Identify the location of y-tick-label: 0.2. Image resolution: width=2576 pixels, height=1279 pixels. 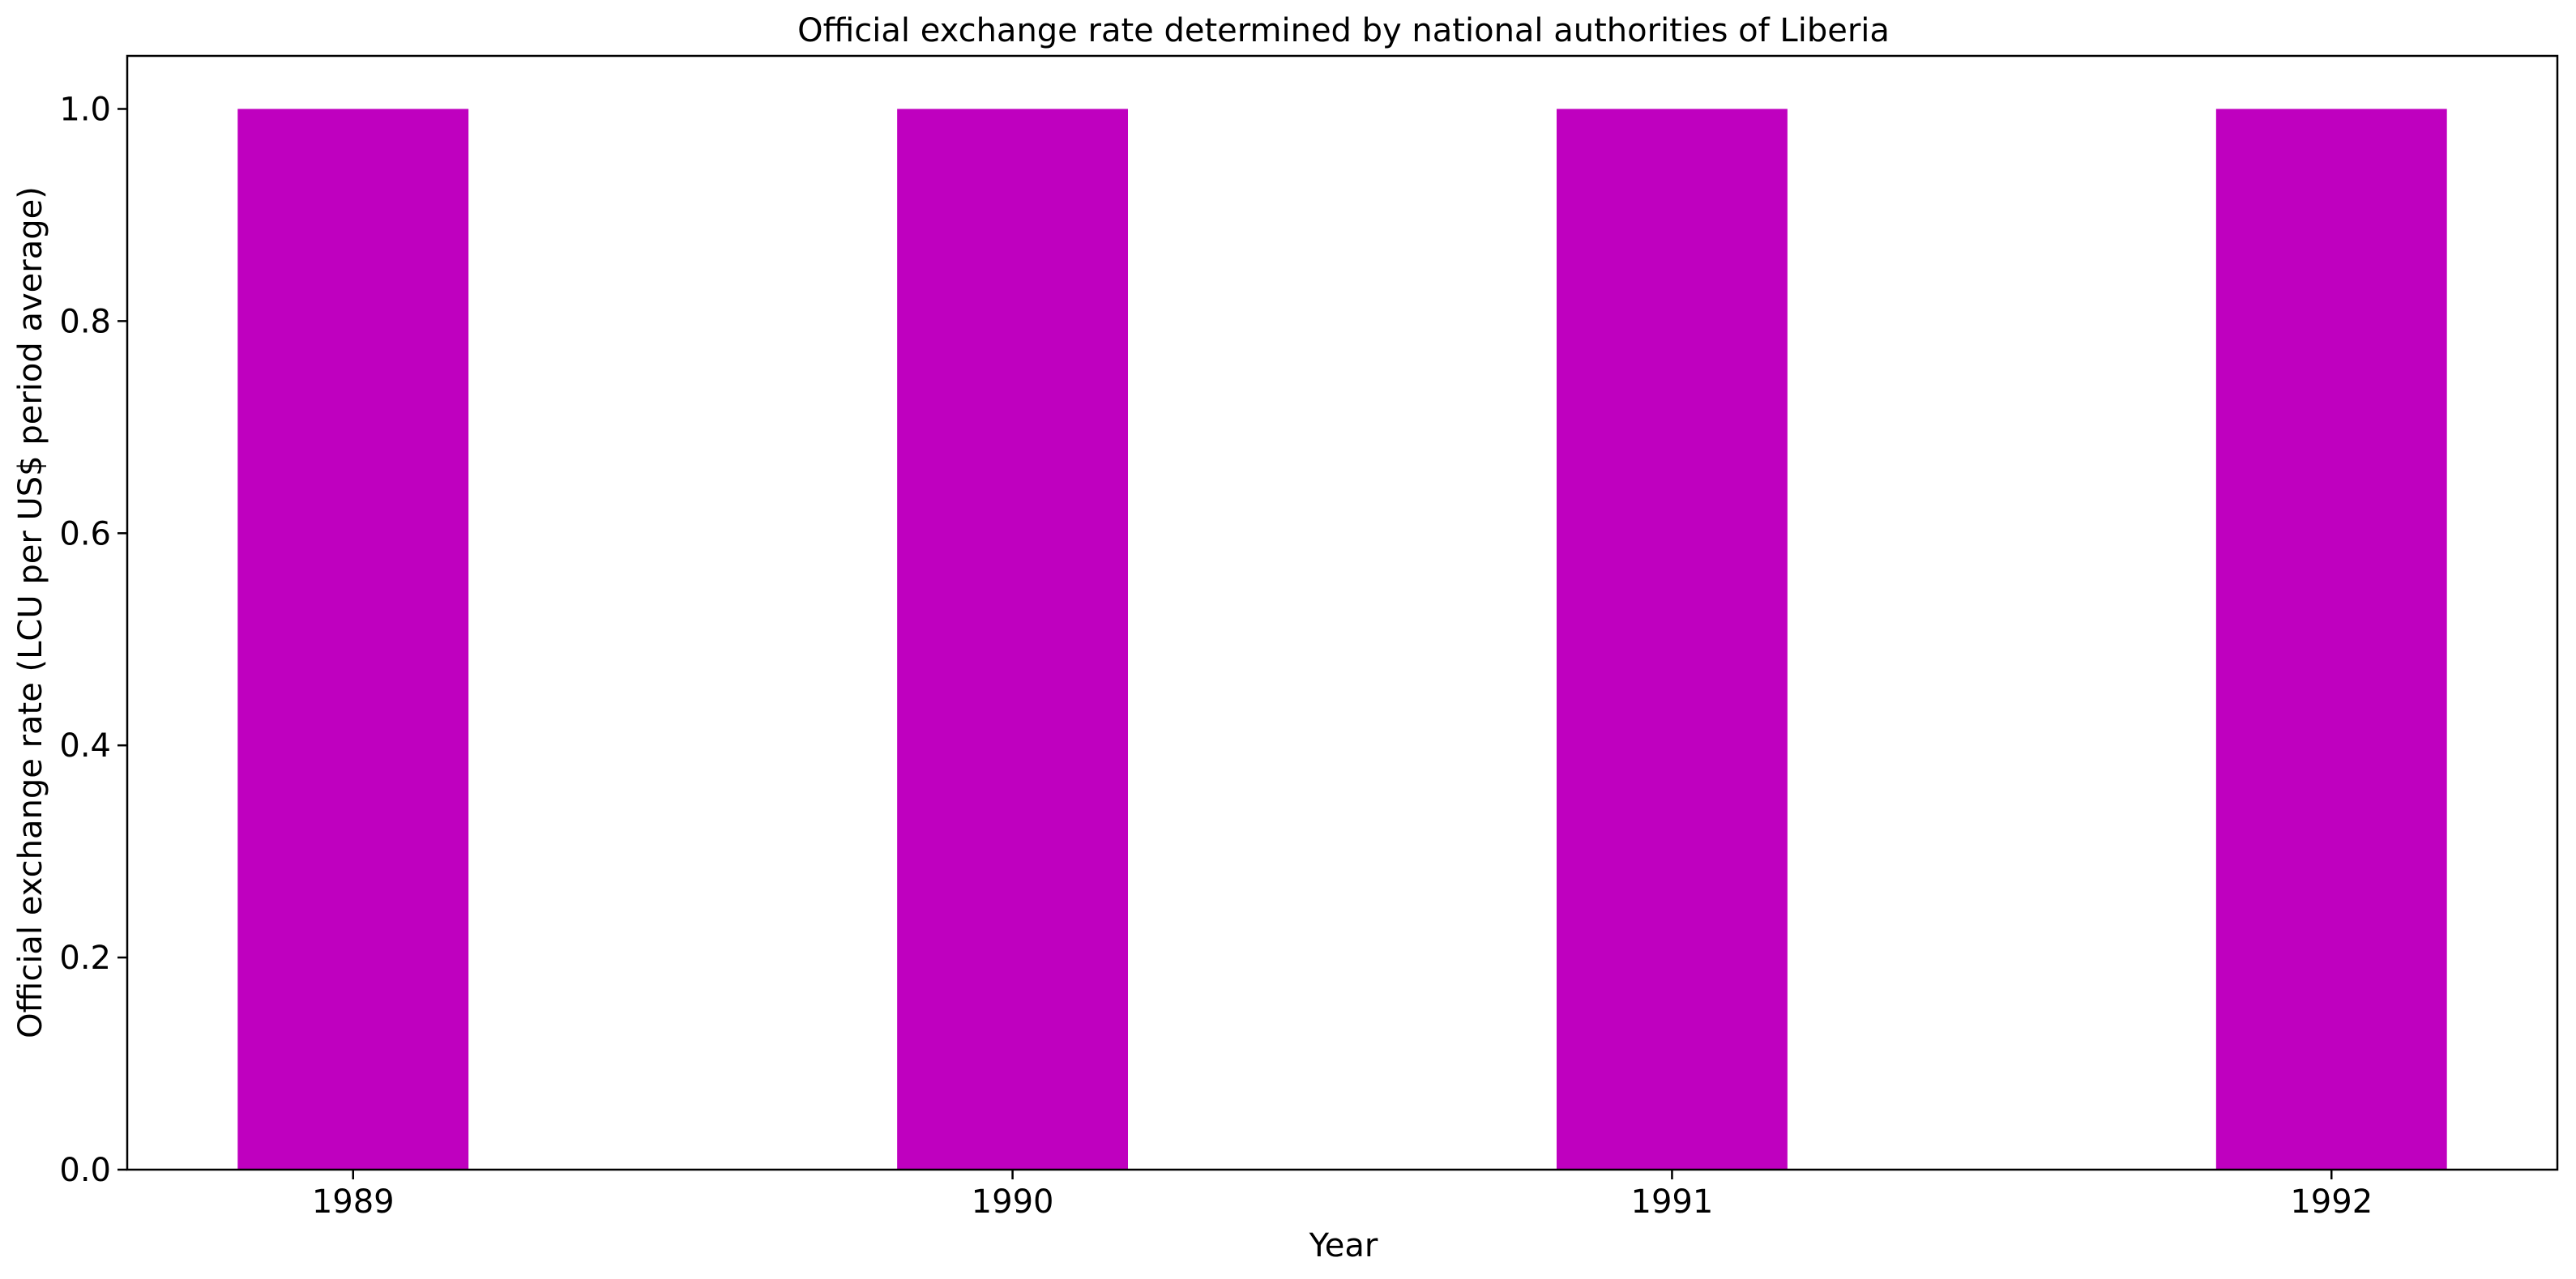
(85, 958).